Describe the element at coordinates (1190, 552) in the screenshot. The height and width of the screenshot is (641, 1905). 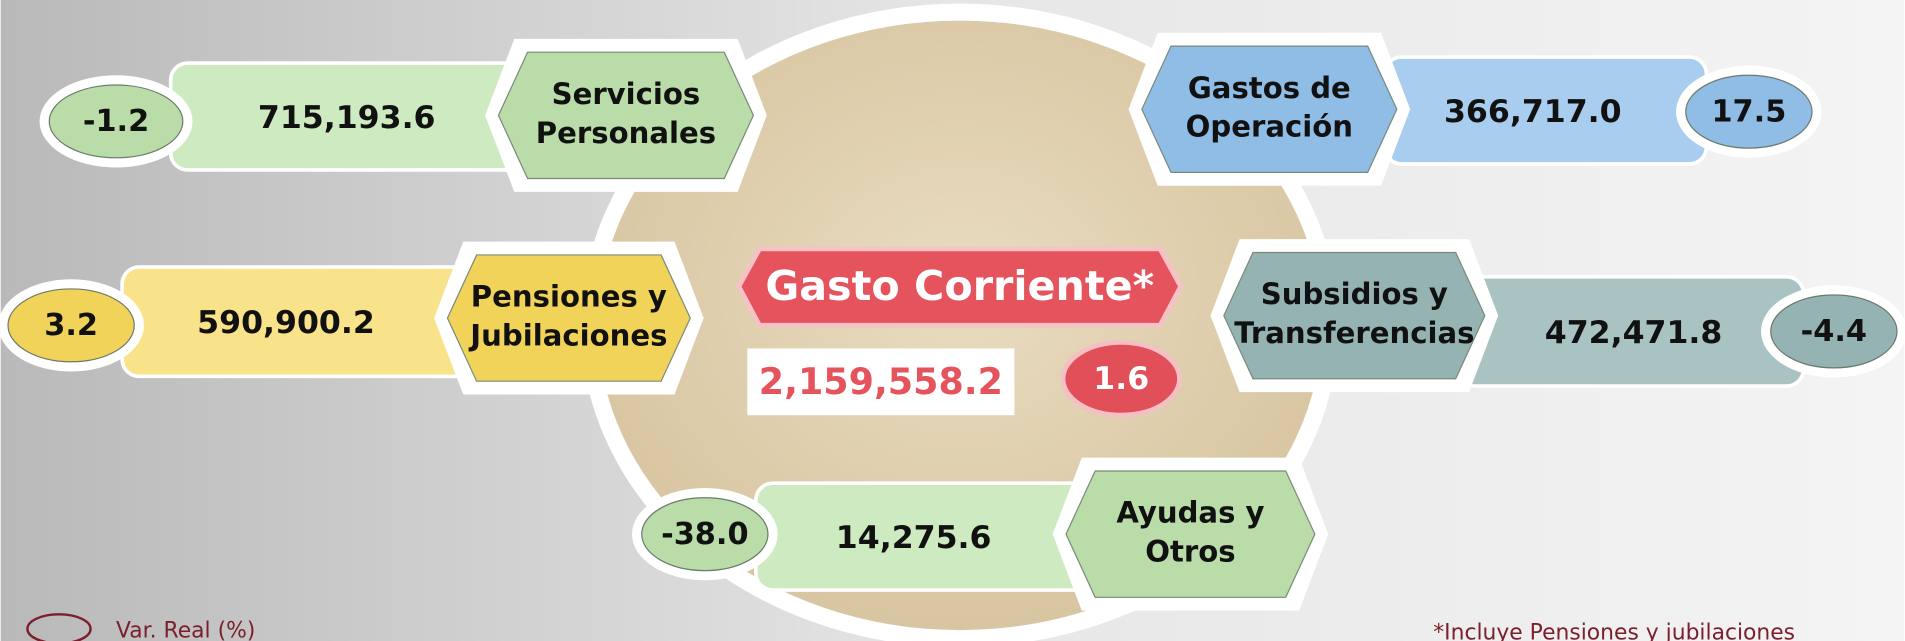
I see `item-label: Otros` at that location.